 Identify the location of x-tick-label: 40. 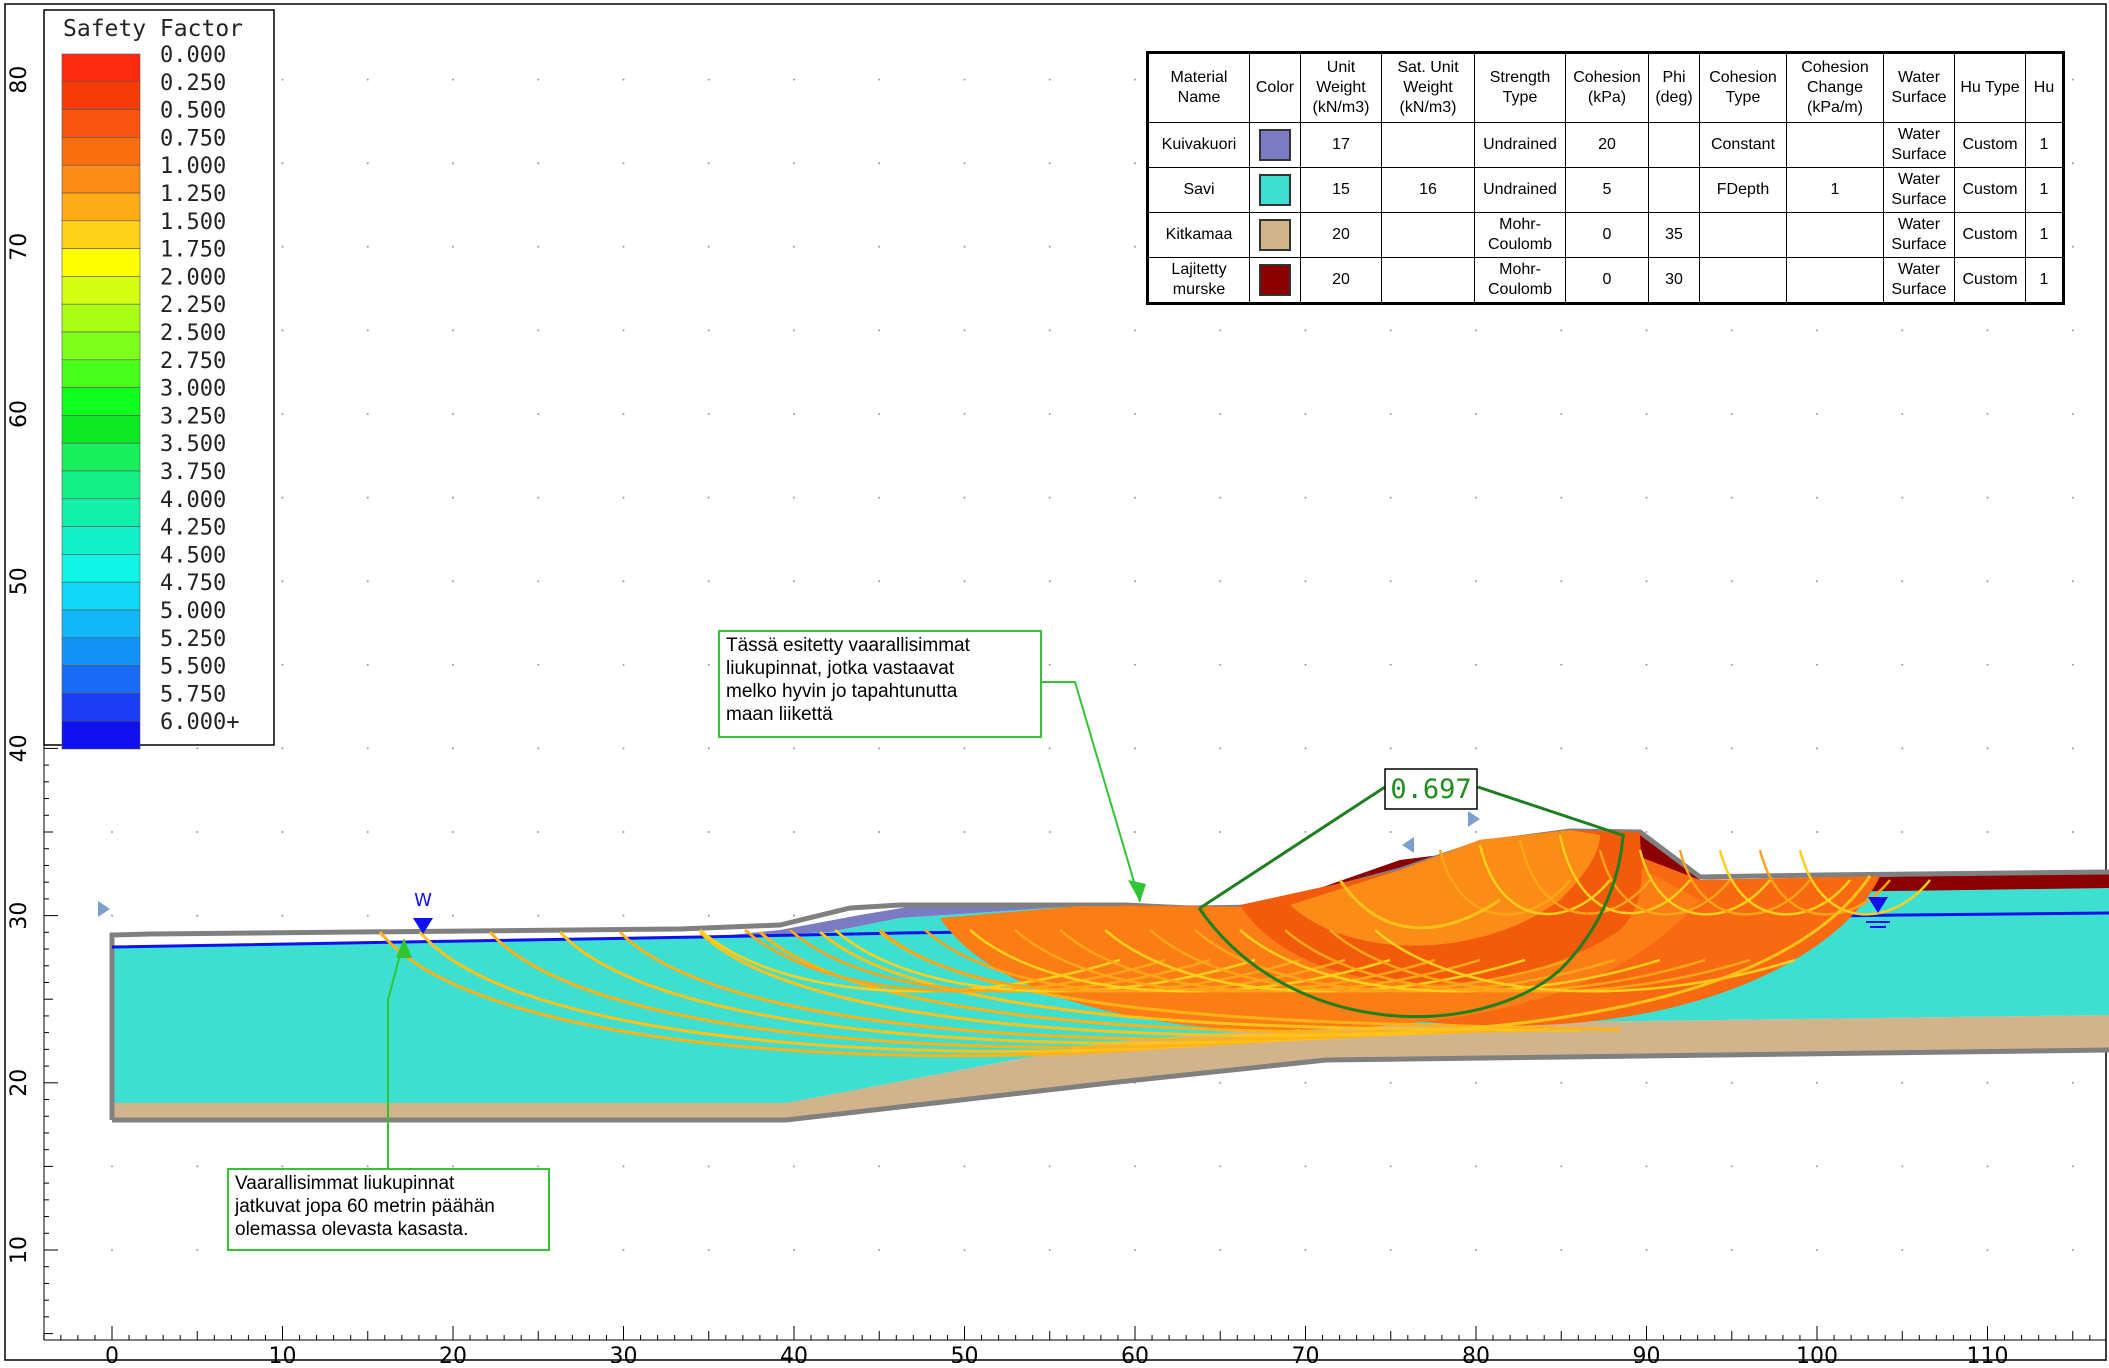
(794, 1353).